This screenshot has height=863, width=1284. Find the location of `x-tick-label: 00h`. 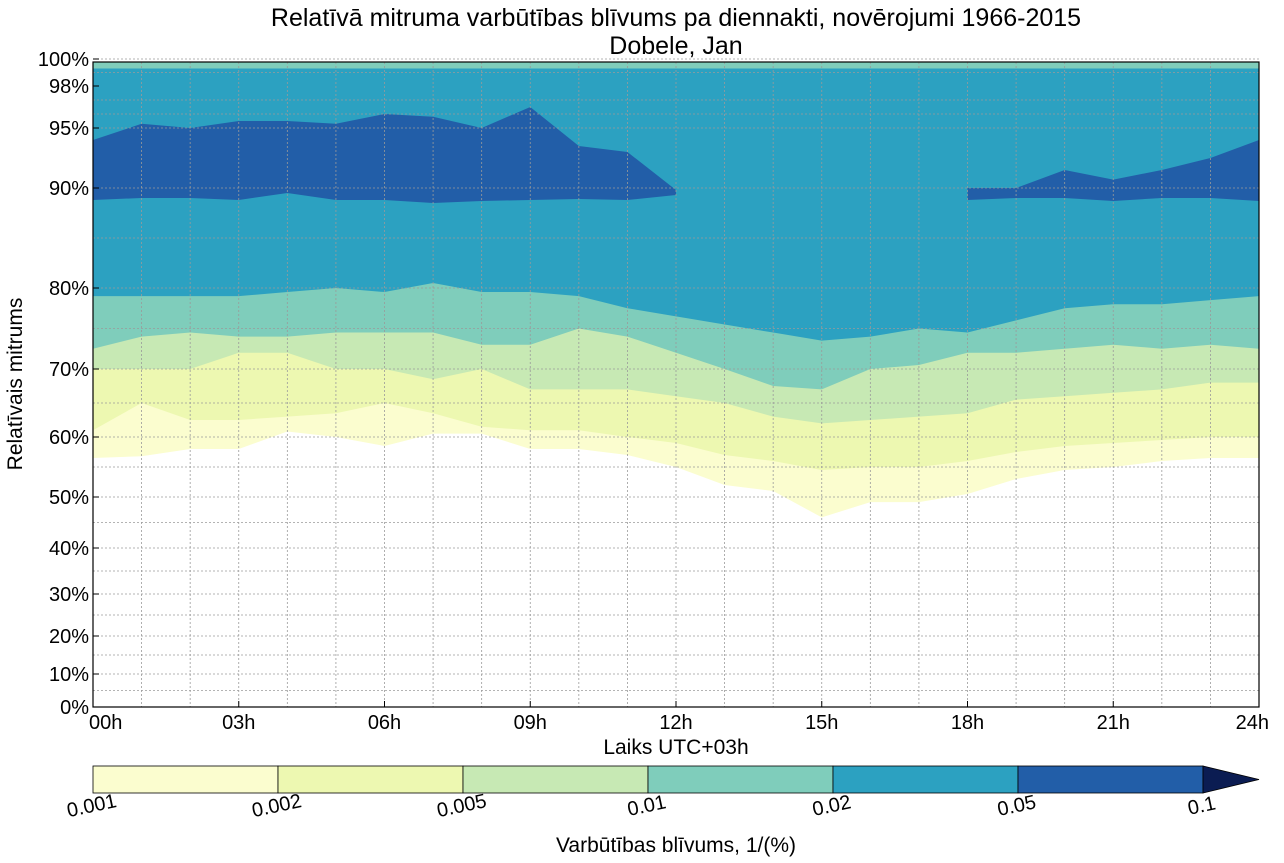

x-tick-label: 00h is located at coordinates (105, 723).